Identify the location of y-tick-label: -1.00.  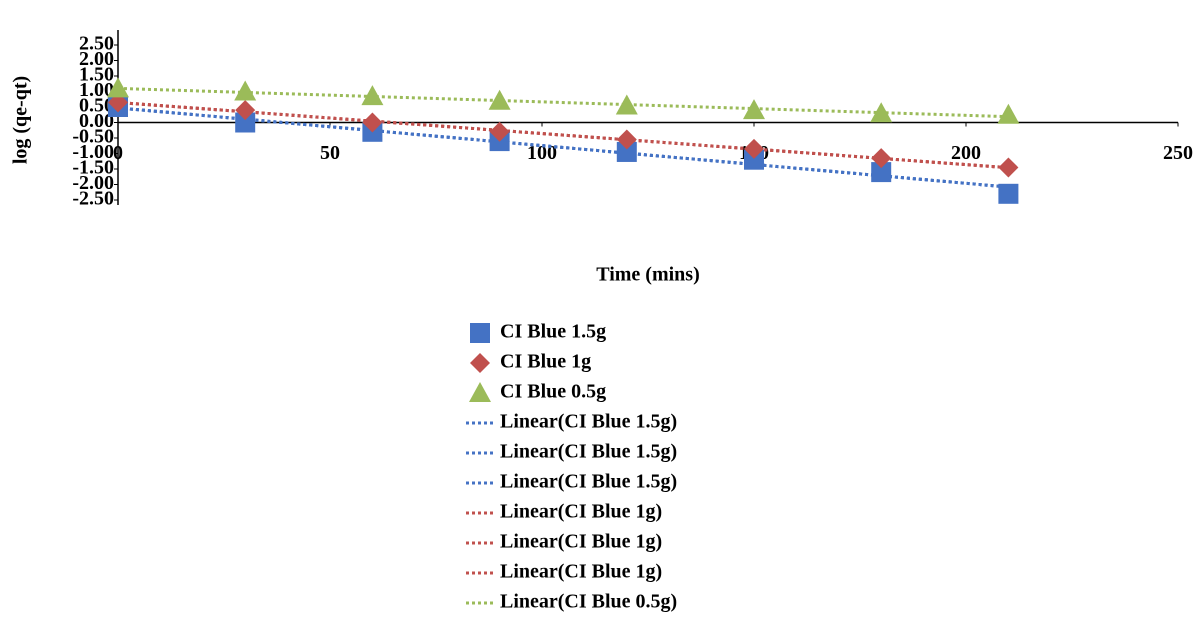
(93, 152).